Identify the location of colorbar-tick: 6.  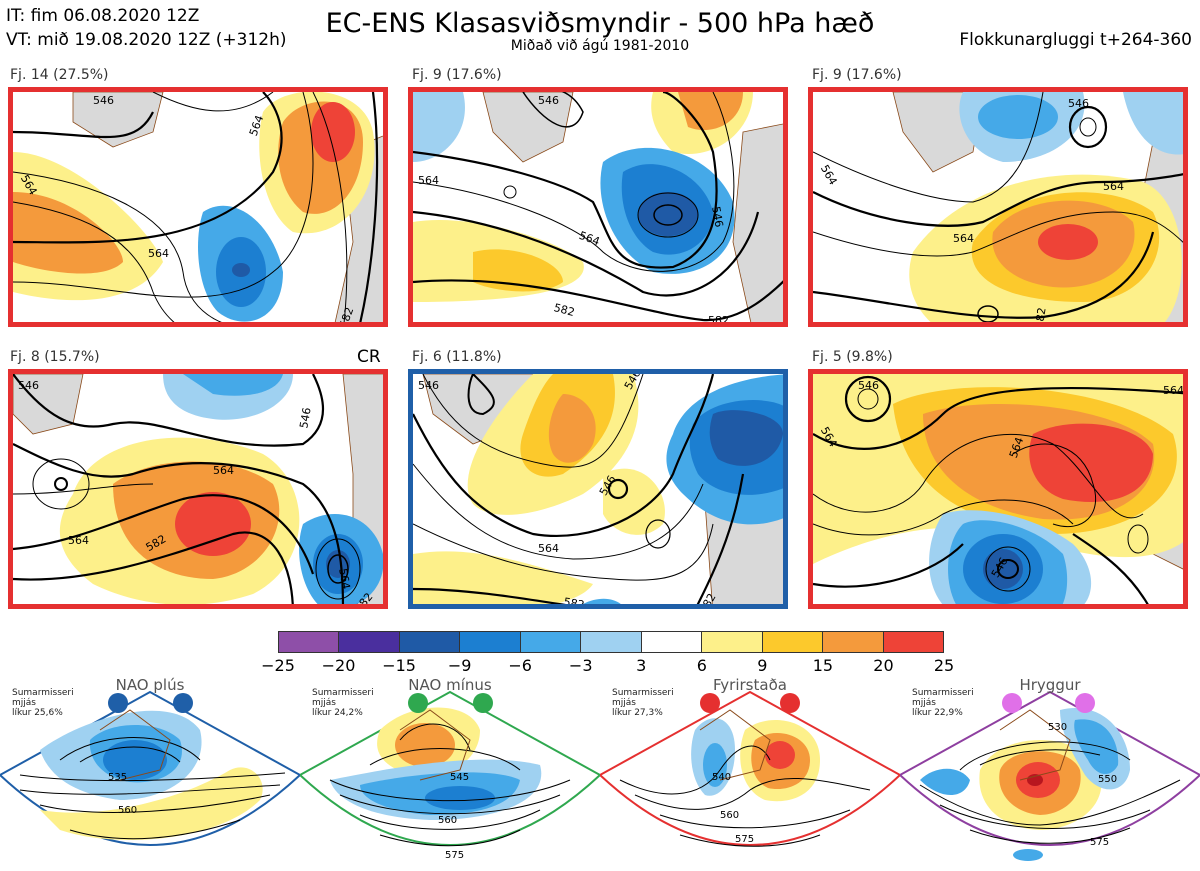
(701, 665).